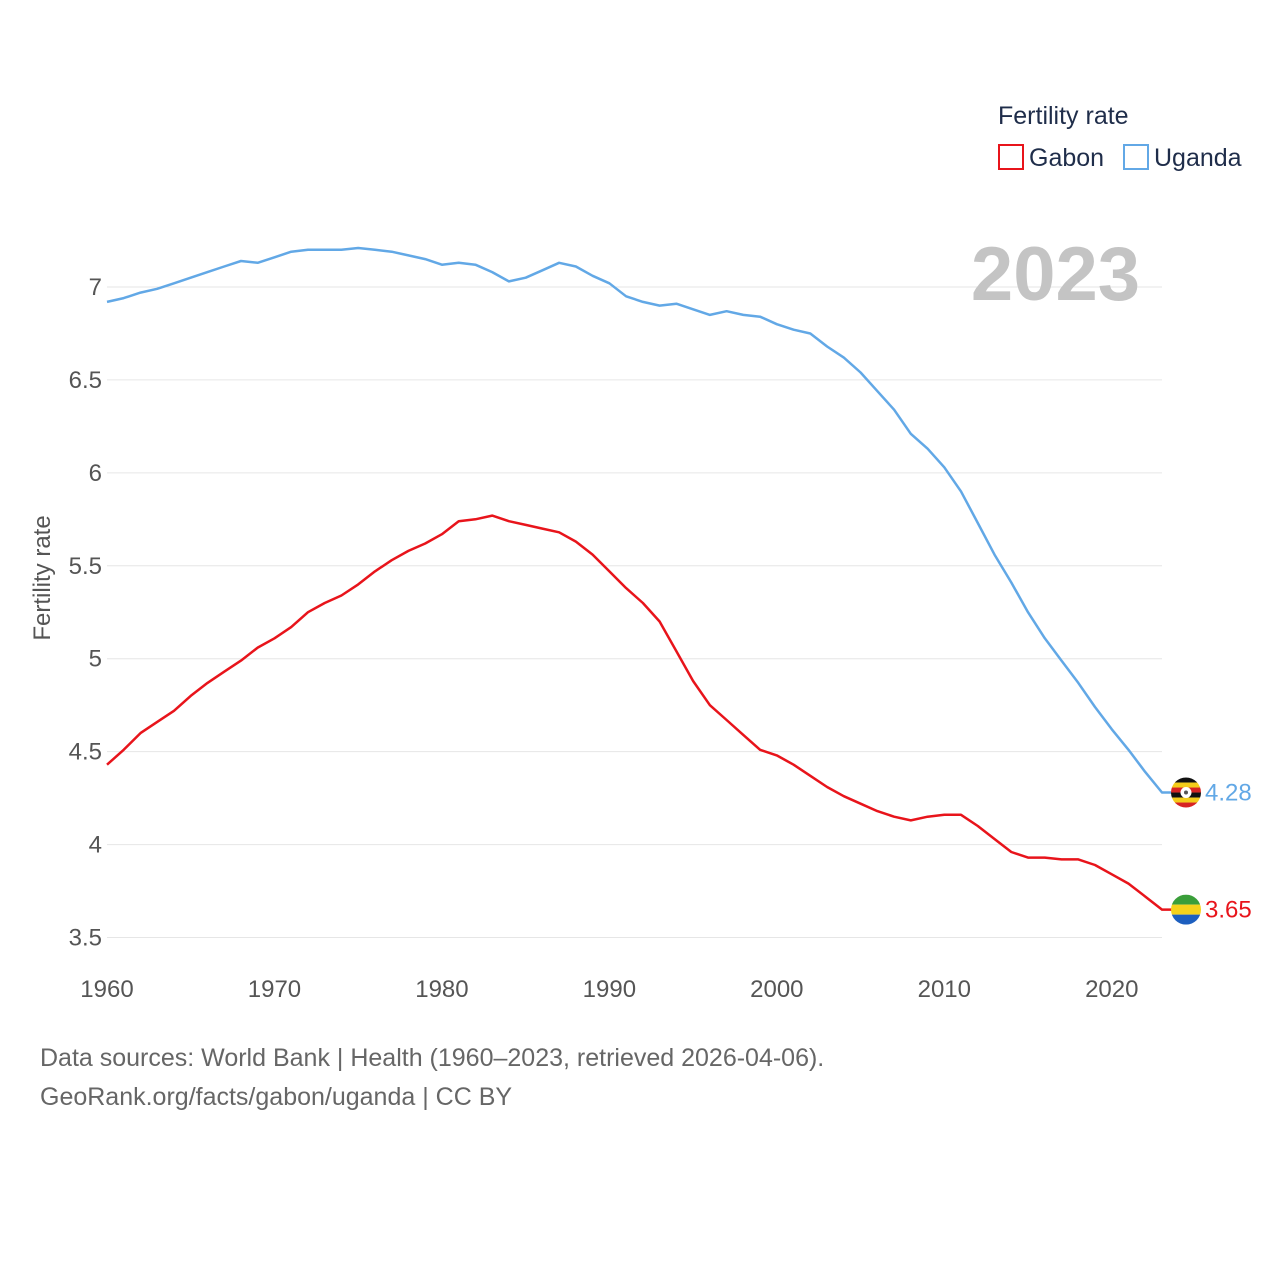 This screenshot has width=1280, height=1280. What do you see at coordinates (1120, 137) in the screenshot?
I see `legend: Fertility rate Gabon Uganda` at bounding box center [1120, 137].